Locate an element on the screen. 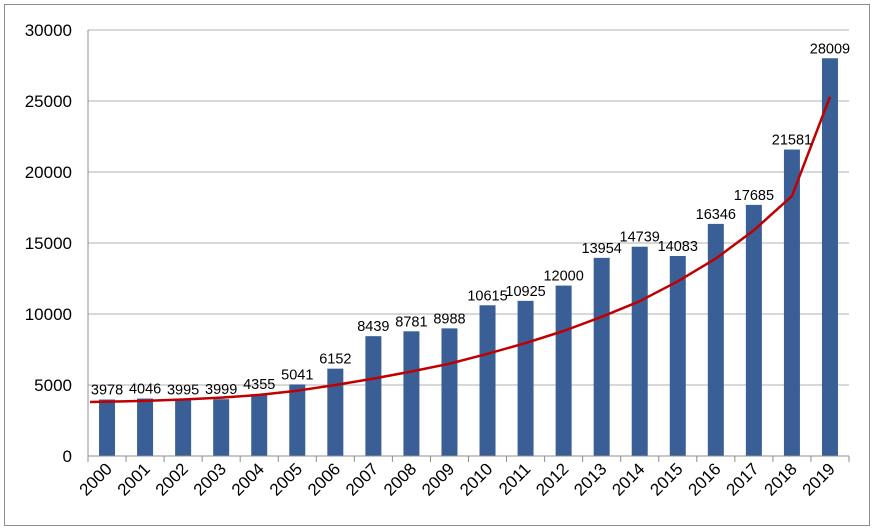 The width and height of the screenshot is (876, 532). data-label: 4355 is located at coordinates (259, 385).